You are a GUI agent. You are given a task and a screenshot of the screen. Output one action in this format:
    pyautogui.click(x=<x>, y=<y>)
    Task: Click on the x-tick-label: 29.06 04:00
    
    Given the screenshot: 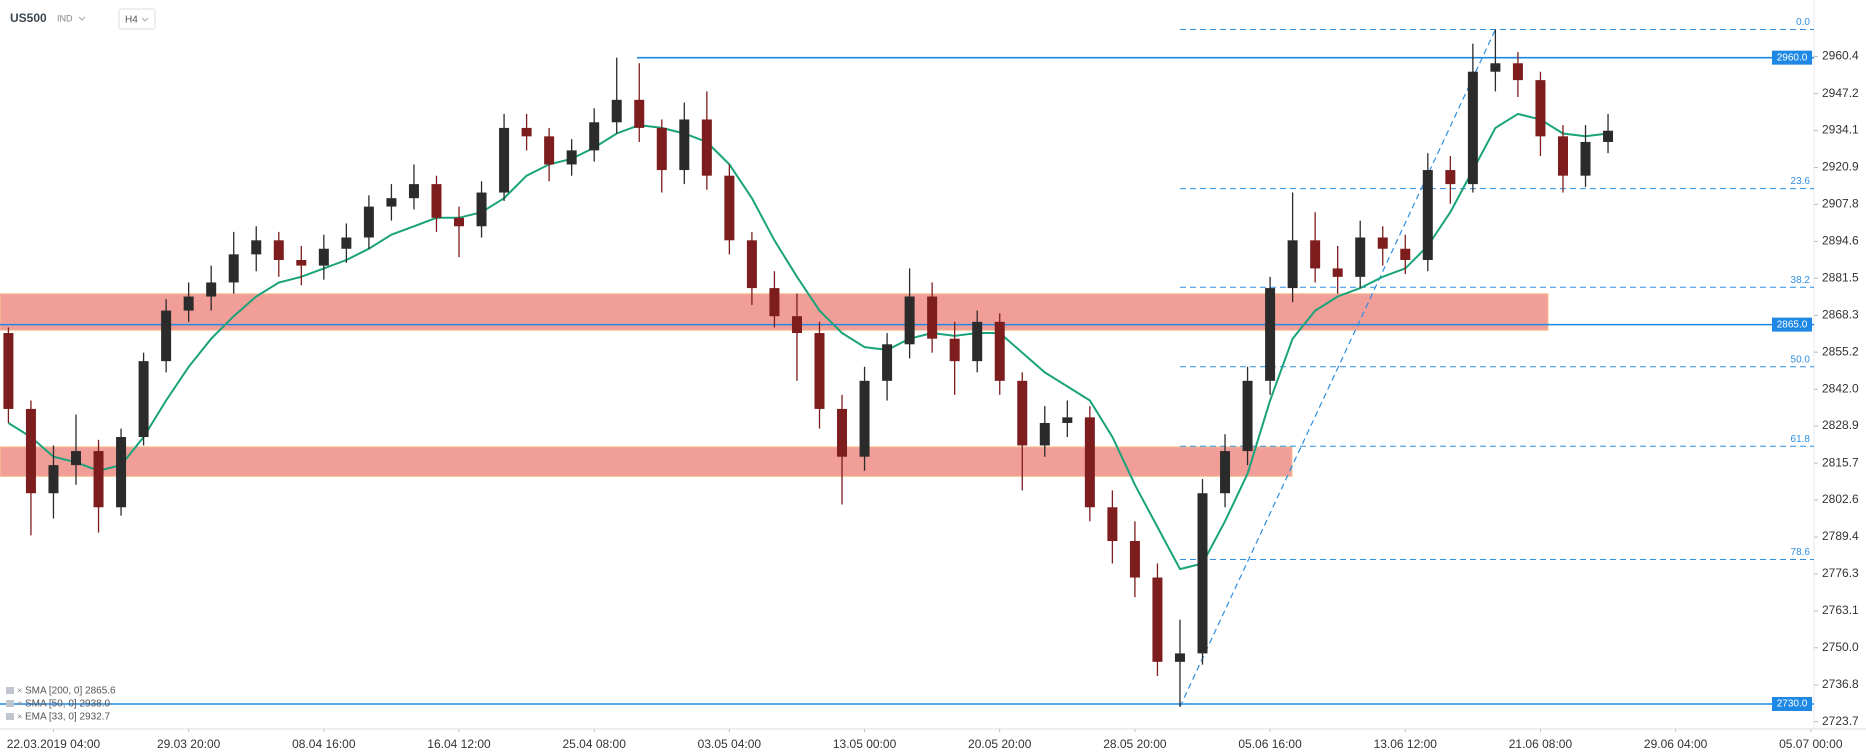 What is the action you would take?
    pyautogui.click(x=1676, y=744)
    